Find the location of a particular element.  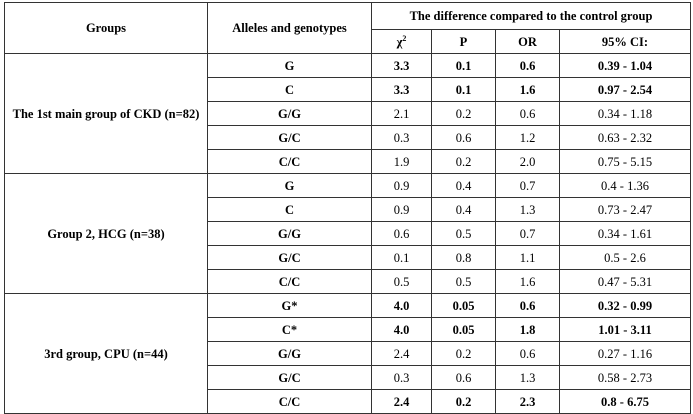

table-row: G/G 2.1 0.2 0.6 0.34 - 1.18 is located at coordinates (348, 113).